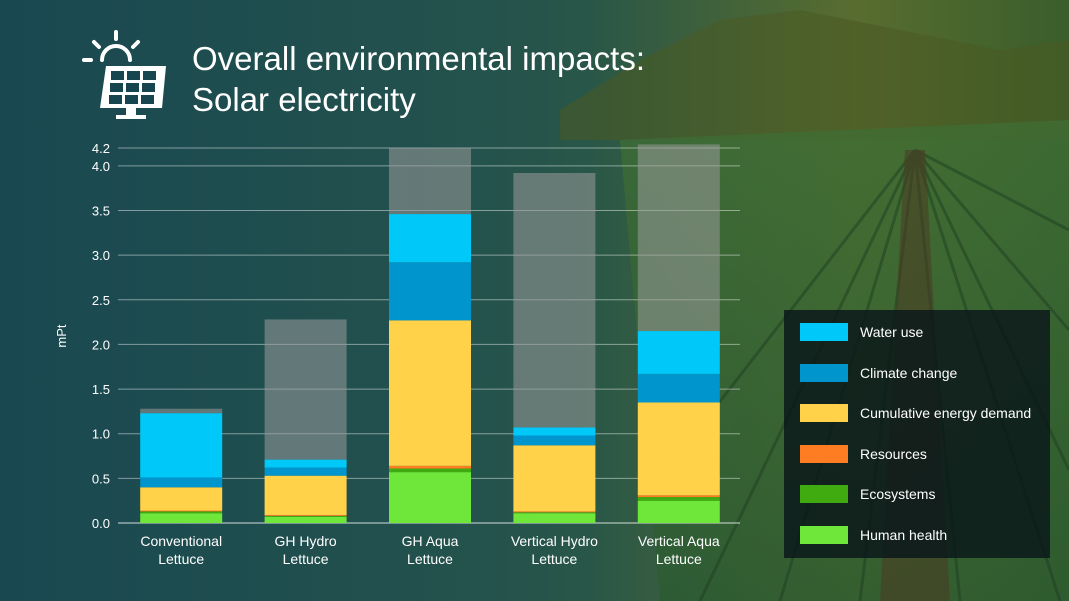 The height and width of the screenshot is (601, 1069). Describe the element at coordinates (909, 372) in the screenshot. I see `legend-label: Climate change` at that location.